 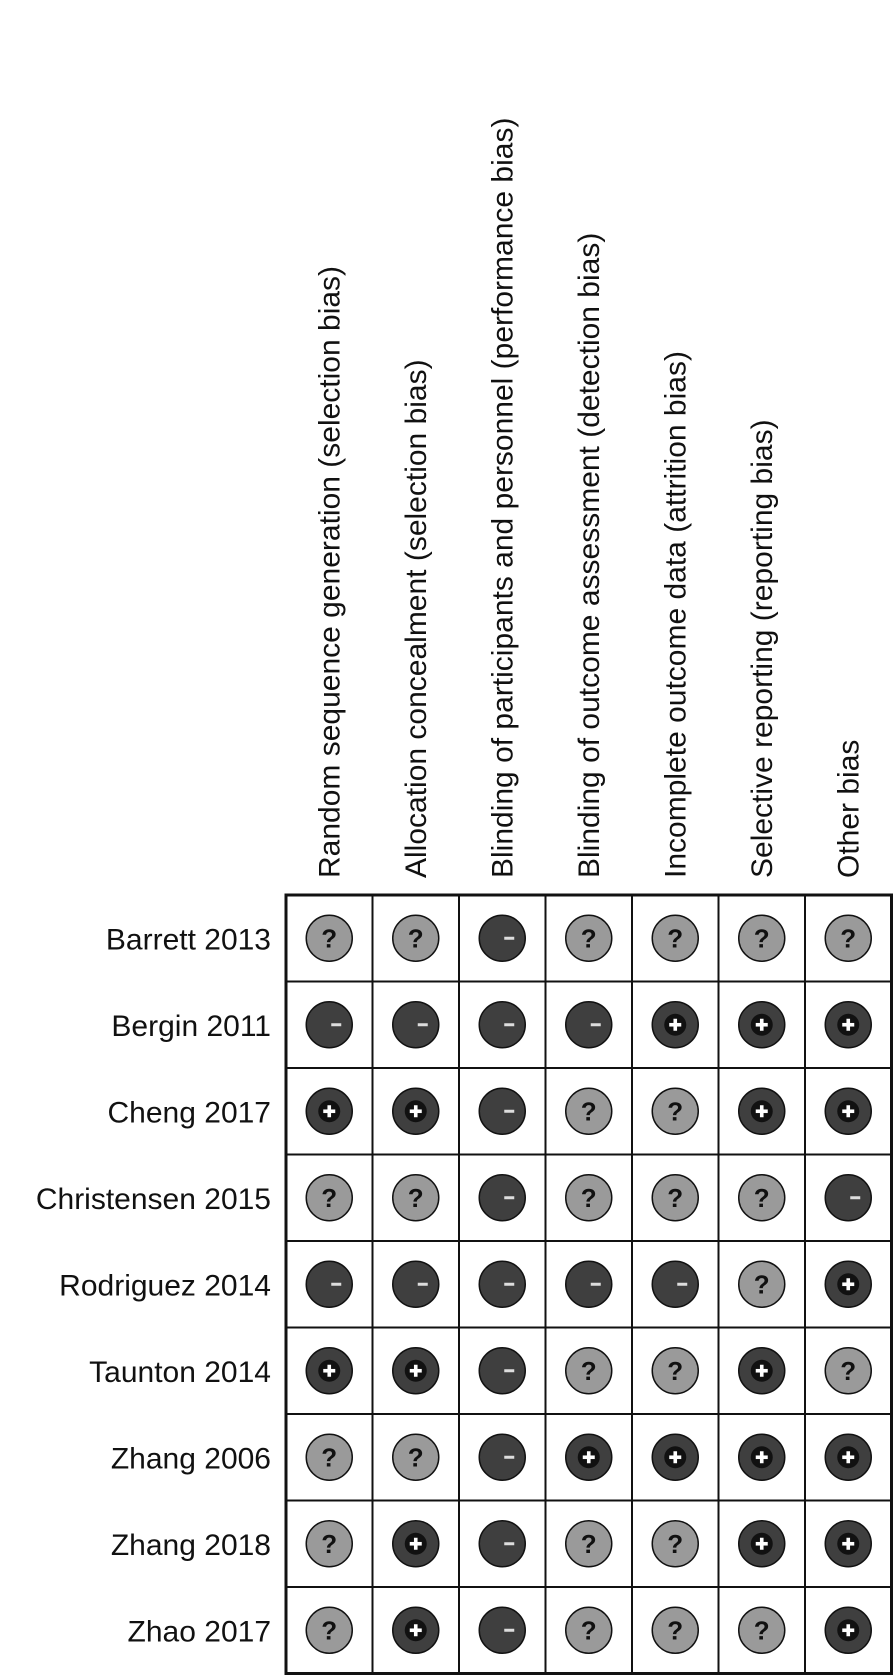 What do you see at coordinates (191, 1026) in the screenshot?
I see `study-label: Bergin 2011` at bounding box center [191, 1026].